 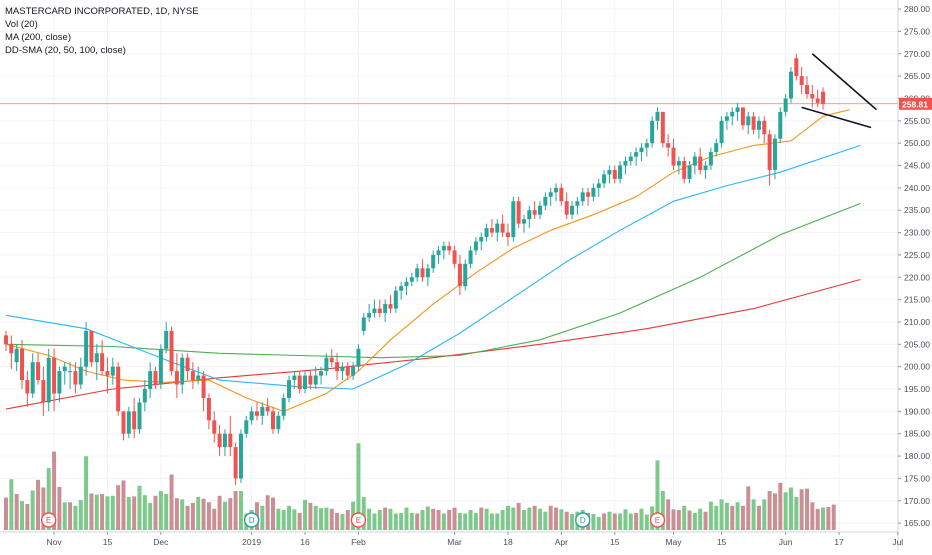 What do you see at coordinates (358, 520) in the screenshot?
I see `event-marker-label: E` at bounding box center [358, 520].